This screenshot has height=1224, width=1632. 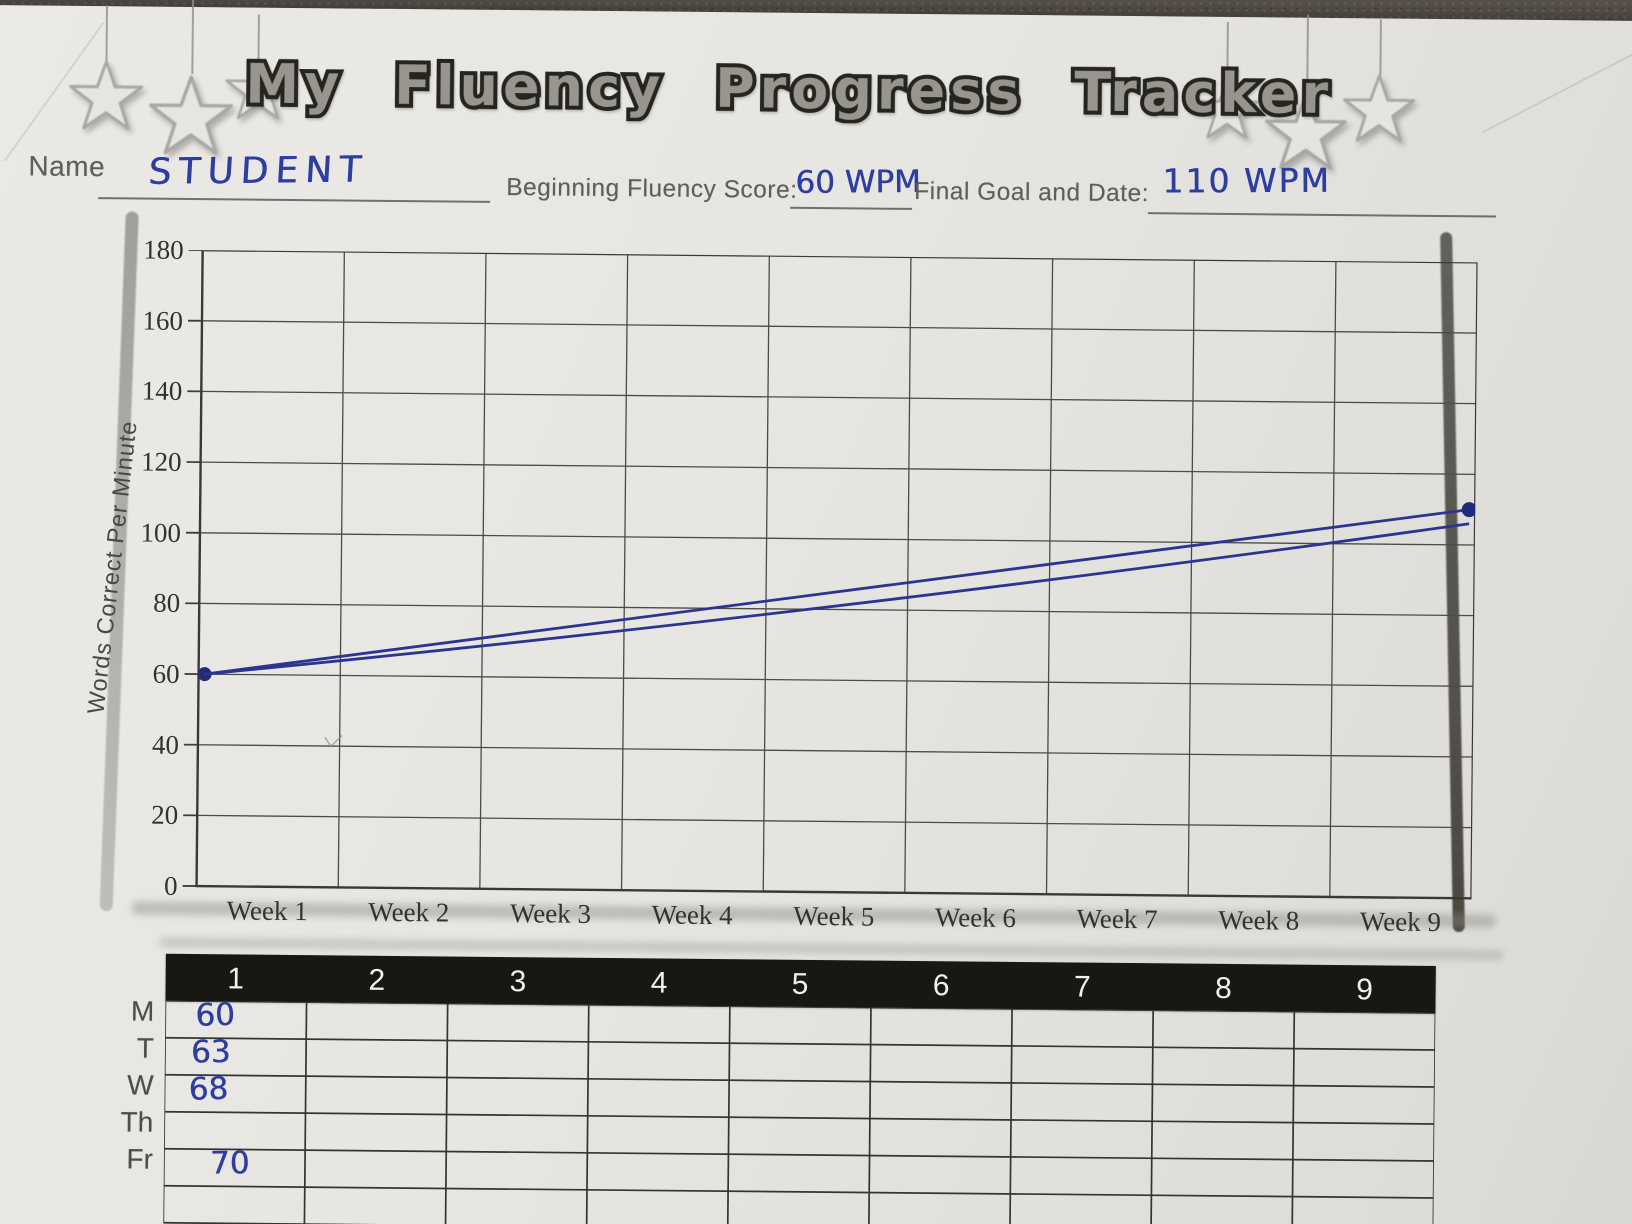 I want to click on x-axis-tick-label: Week 2, so click(x=409, y=912).